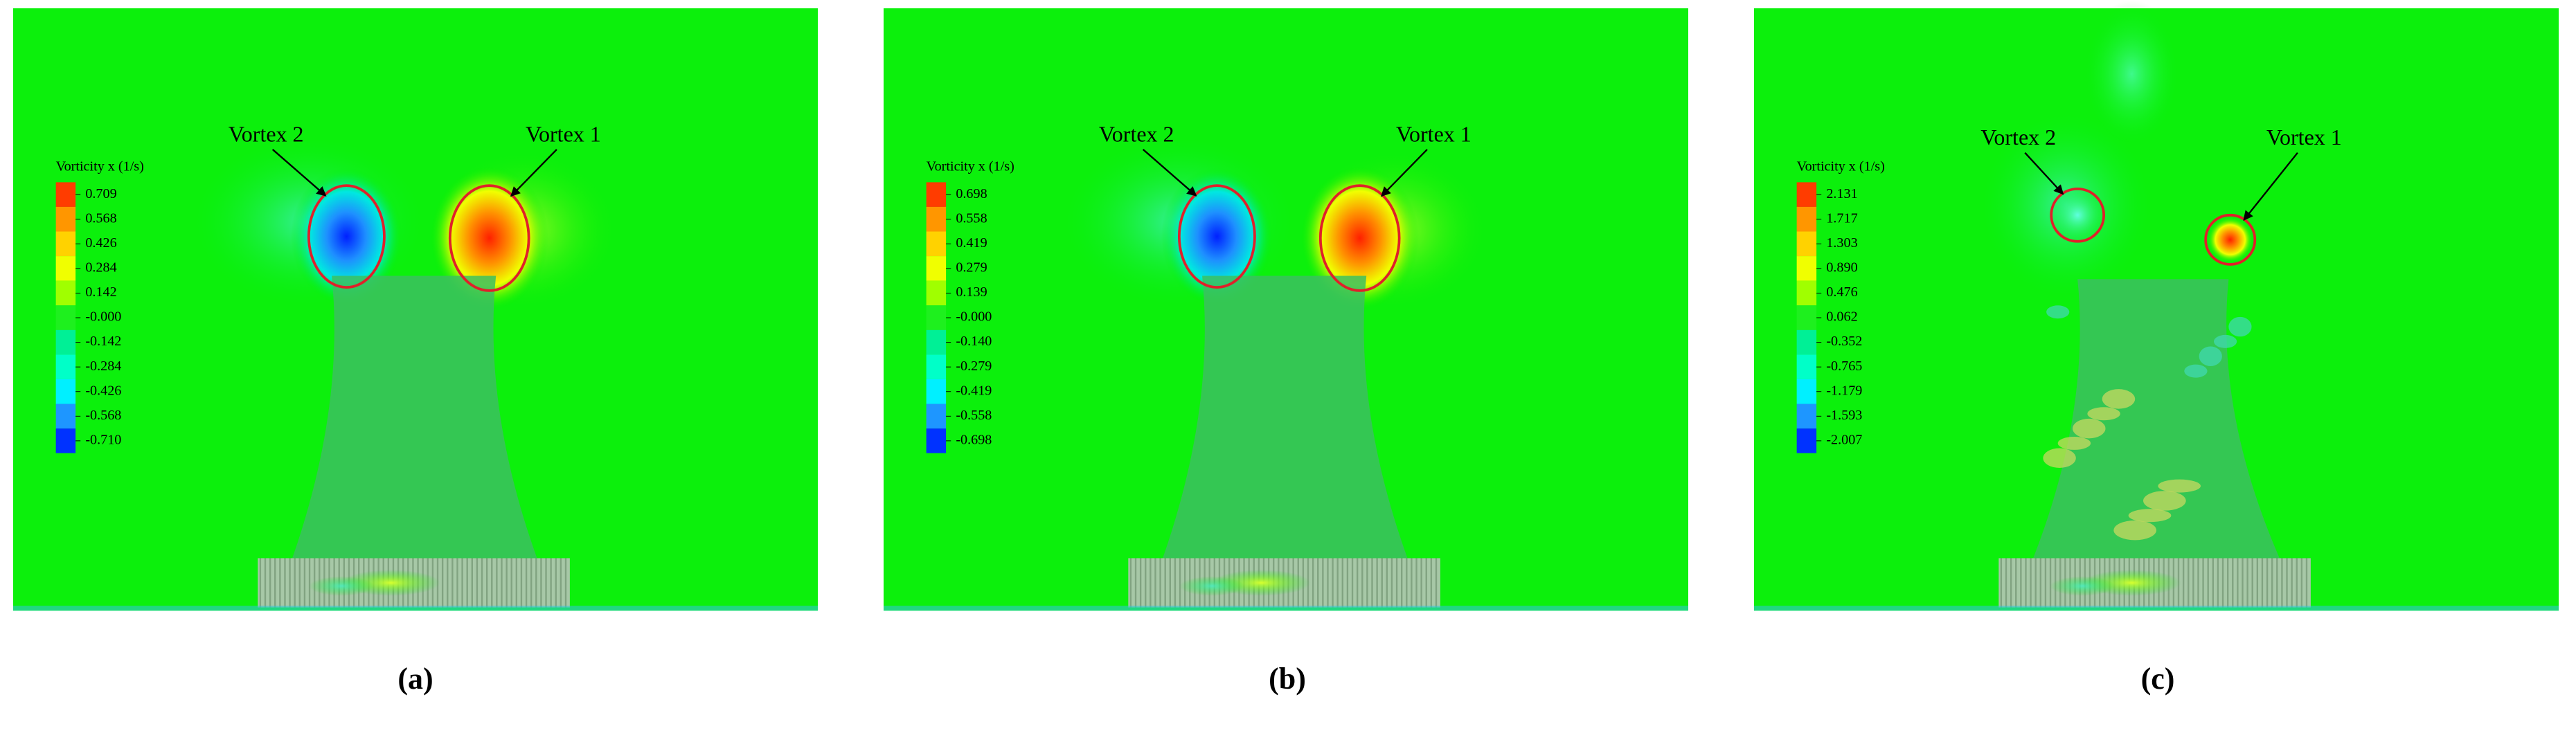  What do you see at coordinates (103, 439) in the screenshot?
I see `colorbar-tick-label: -0.710` at bounding box center [103, 439].